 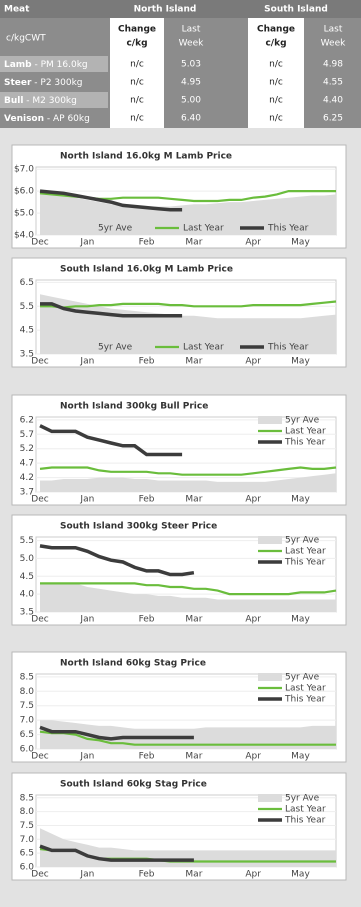 I want to click on header-text: Meat, so click(x=17, y=10).